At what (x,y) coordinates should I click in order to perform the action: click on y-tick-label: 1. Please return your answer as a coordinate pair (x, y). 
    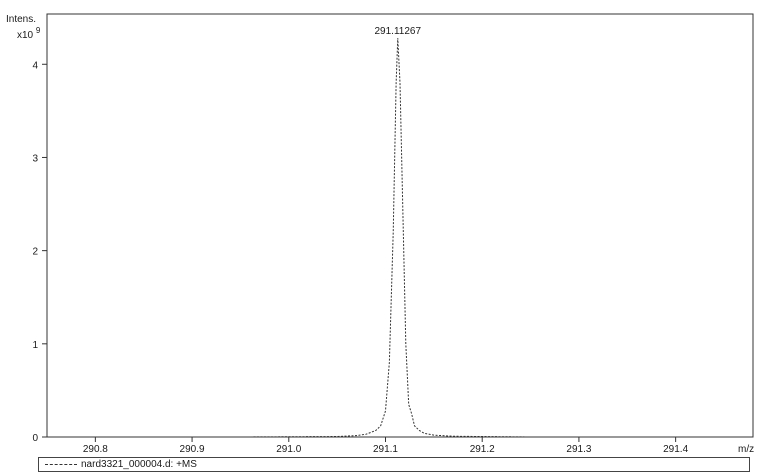
    Looking at the image, I should click on (35, 345).